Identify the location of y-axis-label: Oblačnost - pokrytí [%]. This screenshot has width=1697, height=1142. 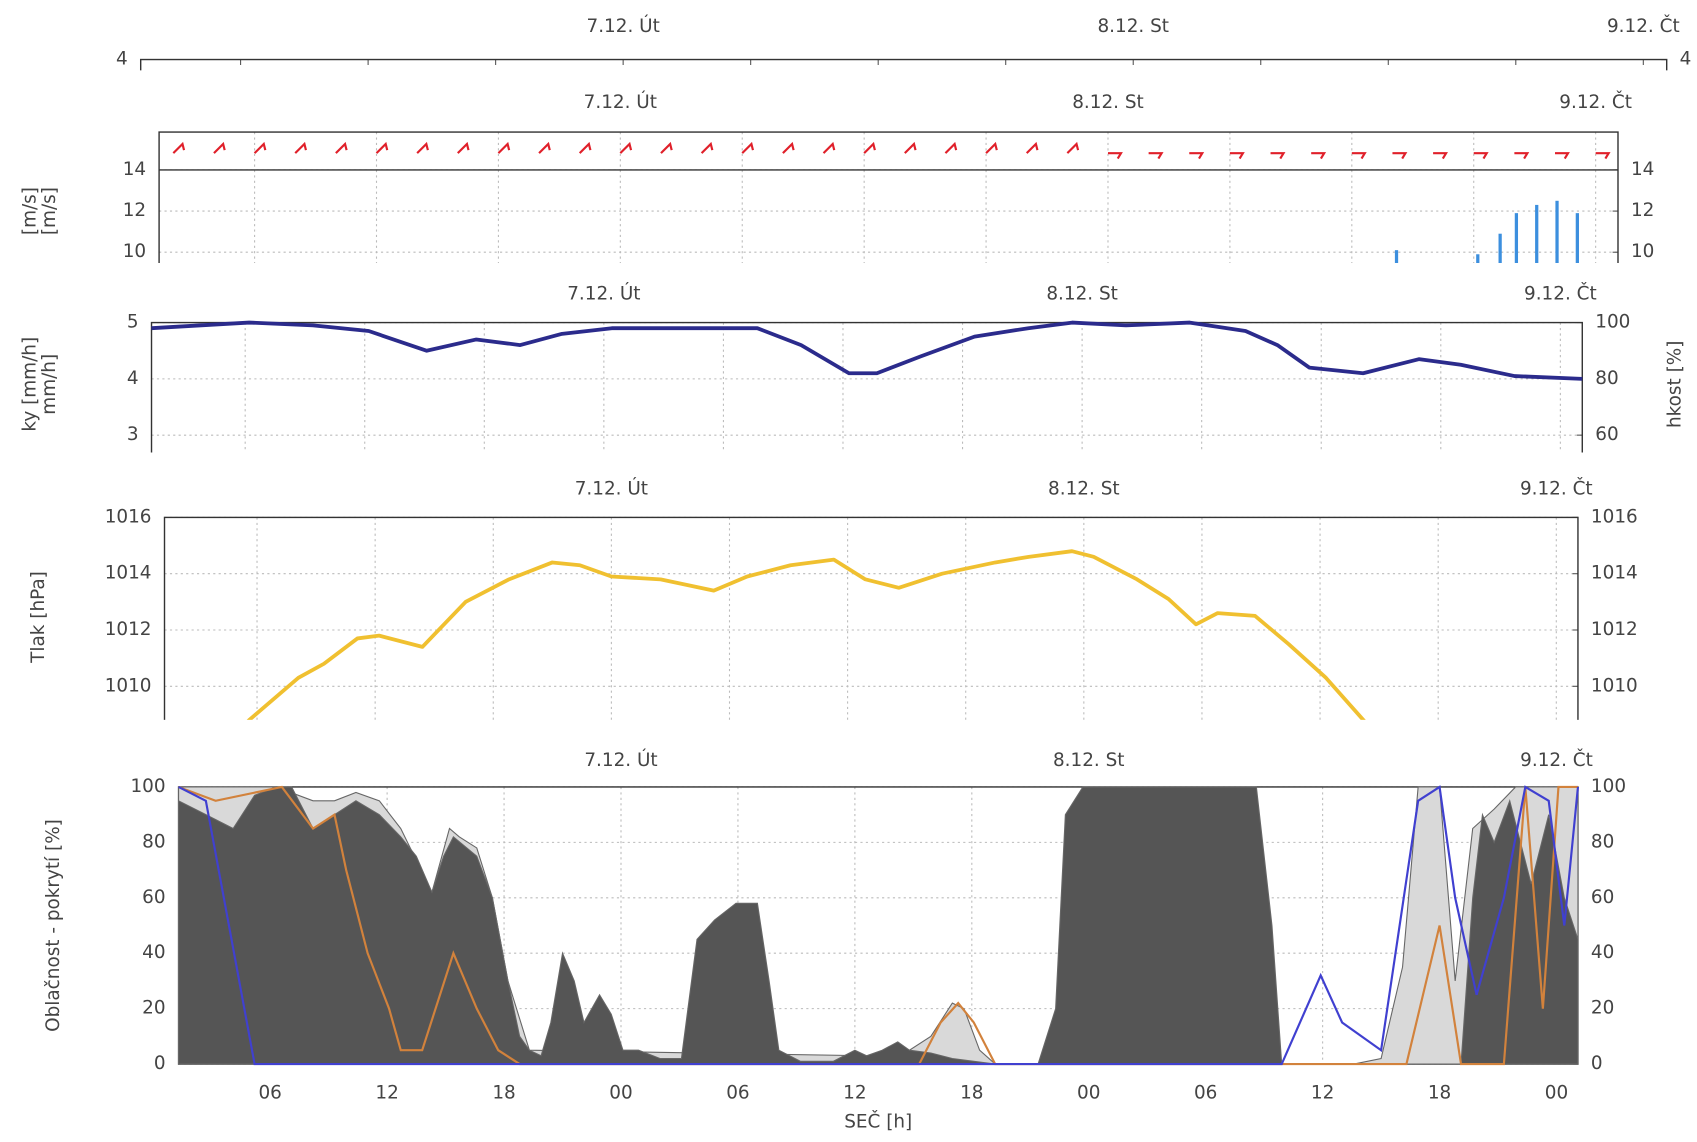
(53, 925).